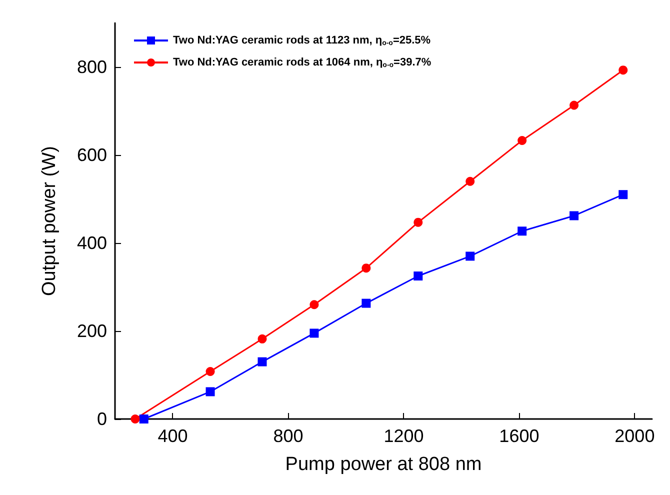 Image resolution: width=670 pixels, height=495 pixels. Describe the element at coordinates (383, 464) in the screenshot. I see `x-axis-title: Pump power at 808 nm` at that location.